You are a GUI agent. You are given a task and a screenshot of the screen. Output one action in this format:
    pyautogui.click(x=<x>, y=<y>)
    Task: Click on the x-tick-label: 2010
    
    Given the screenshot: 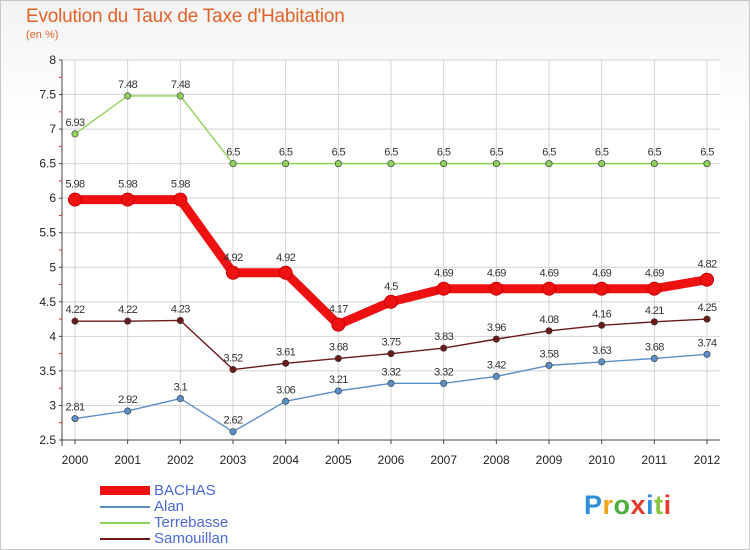 What is the action you would take?
    pyautogui.click(x=601, y=460)
    